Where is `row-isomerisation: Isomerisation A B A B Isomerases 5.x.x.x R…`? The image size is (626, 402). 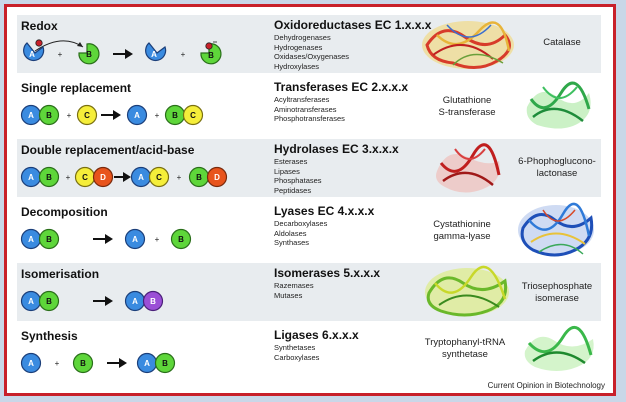 row-isomerisation: Isomerisation A B A B Isomerases 5.x.x.x R… is located at coordinates (309, 292).